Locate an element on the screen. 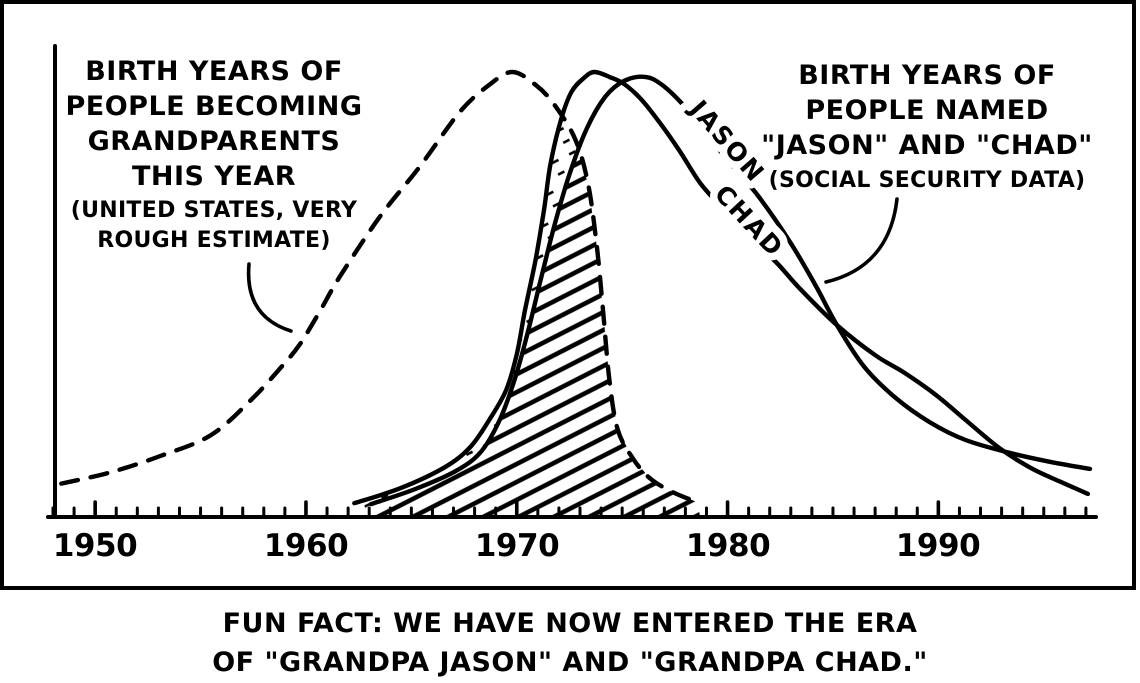 This screenshot has height=683, width=1140. tick-label-1970: 1970 is located at coordinates (517, 546).